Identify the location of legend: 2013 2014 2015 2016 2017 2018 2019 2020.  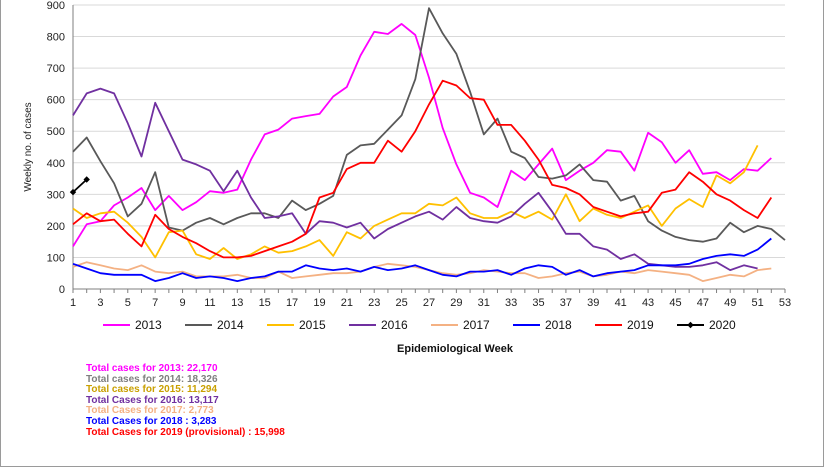
(419, 325).